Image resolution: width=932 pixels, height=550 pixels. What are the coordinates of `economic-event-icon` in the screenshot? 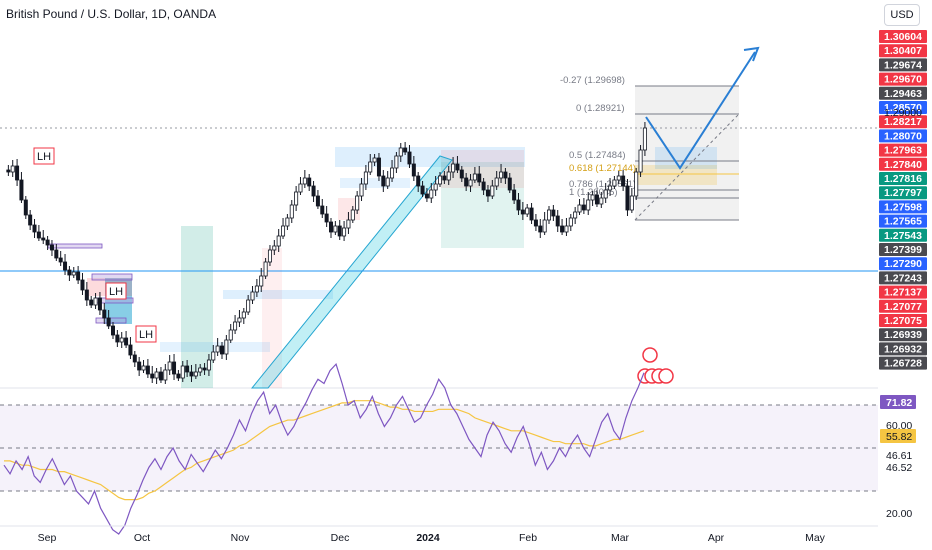 It's located at (650, 355).